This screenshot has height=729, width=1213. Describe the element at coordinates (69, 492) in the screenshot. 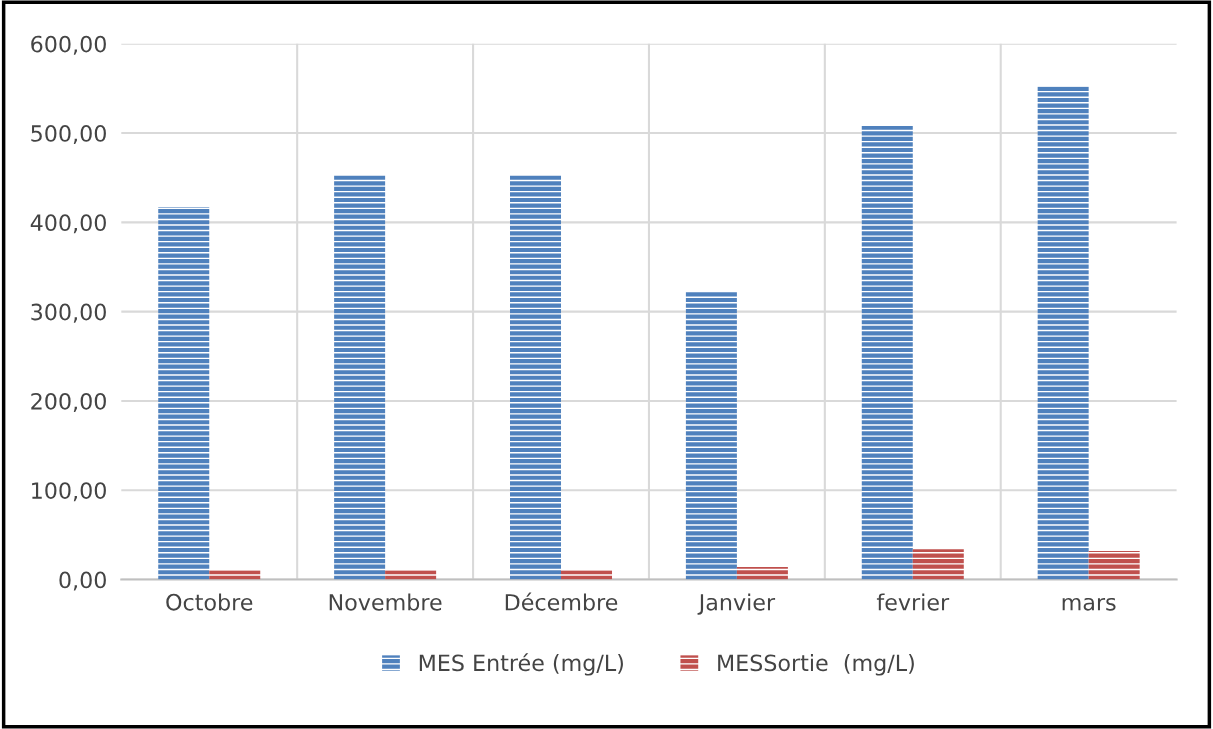

I see `y-tick-label: 100,00` at that location.